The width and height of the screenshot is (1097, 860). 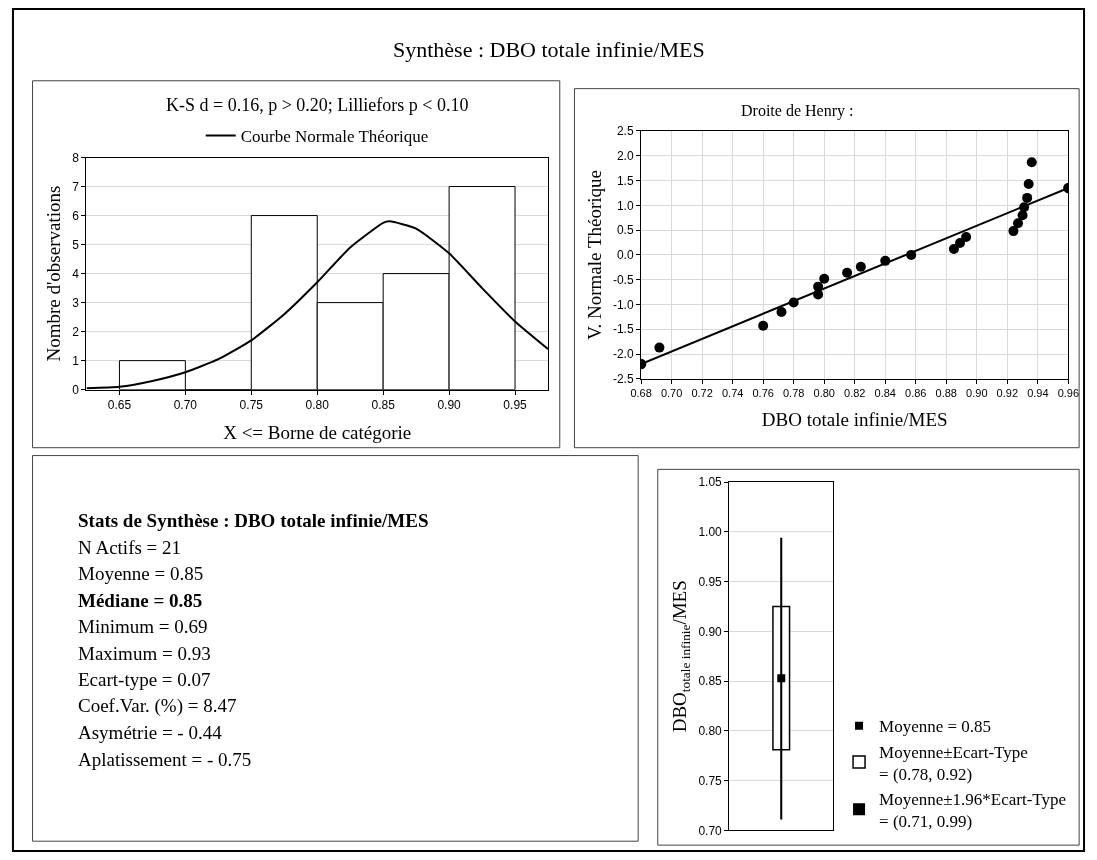 What do you see at coordinates (732, 393) in the screenshot?
I see `x-tick-label: 0.74` at bounding box center [732, 393].